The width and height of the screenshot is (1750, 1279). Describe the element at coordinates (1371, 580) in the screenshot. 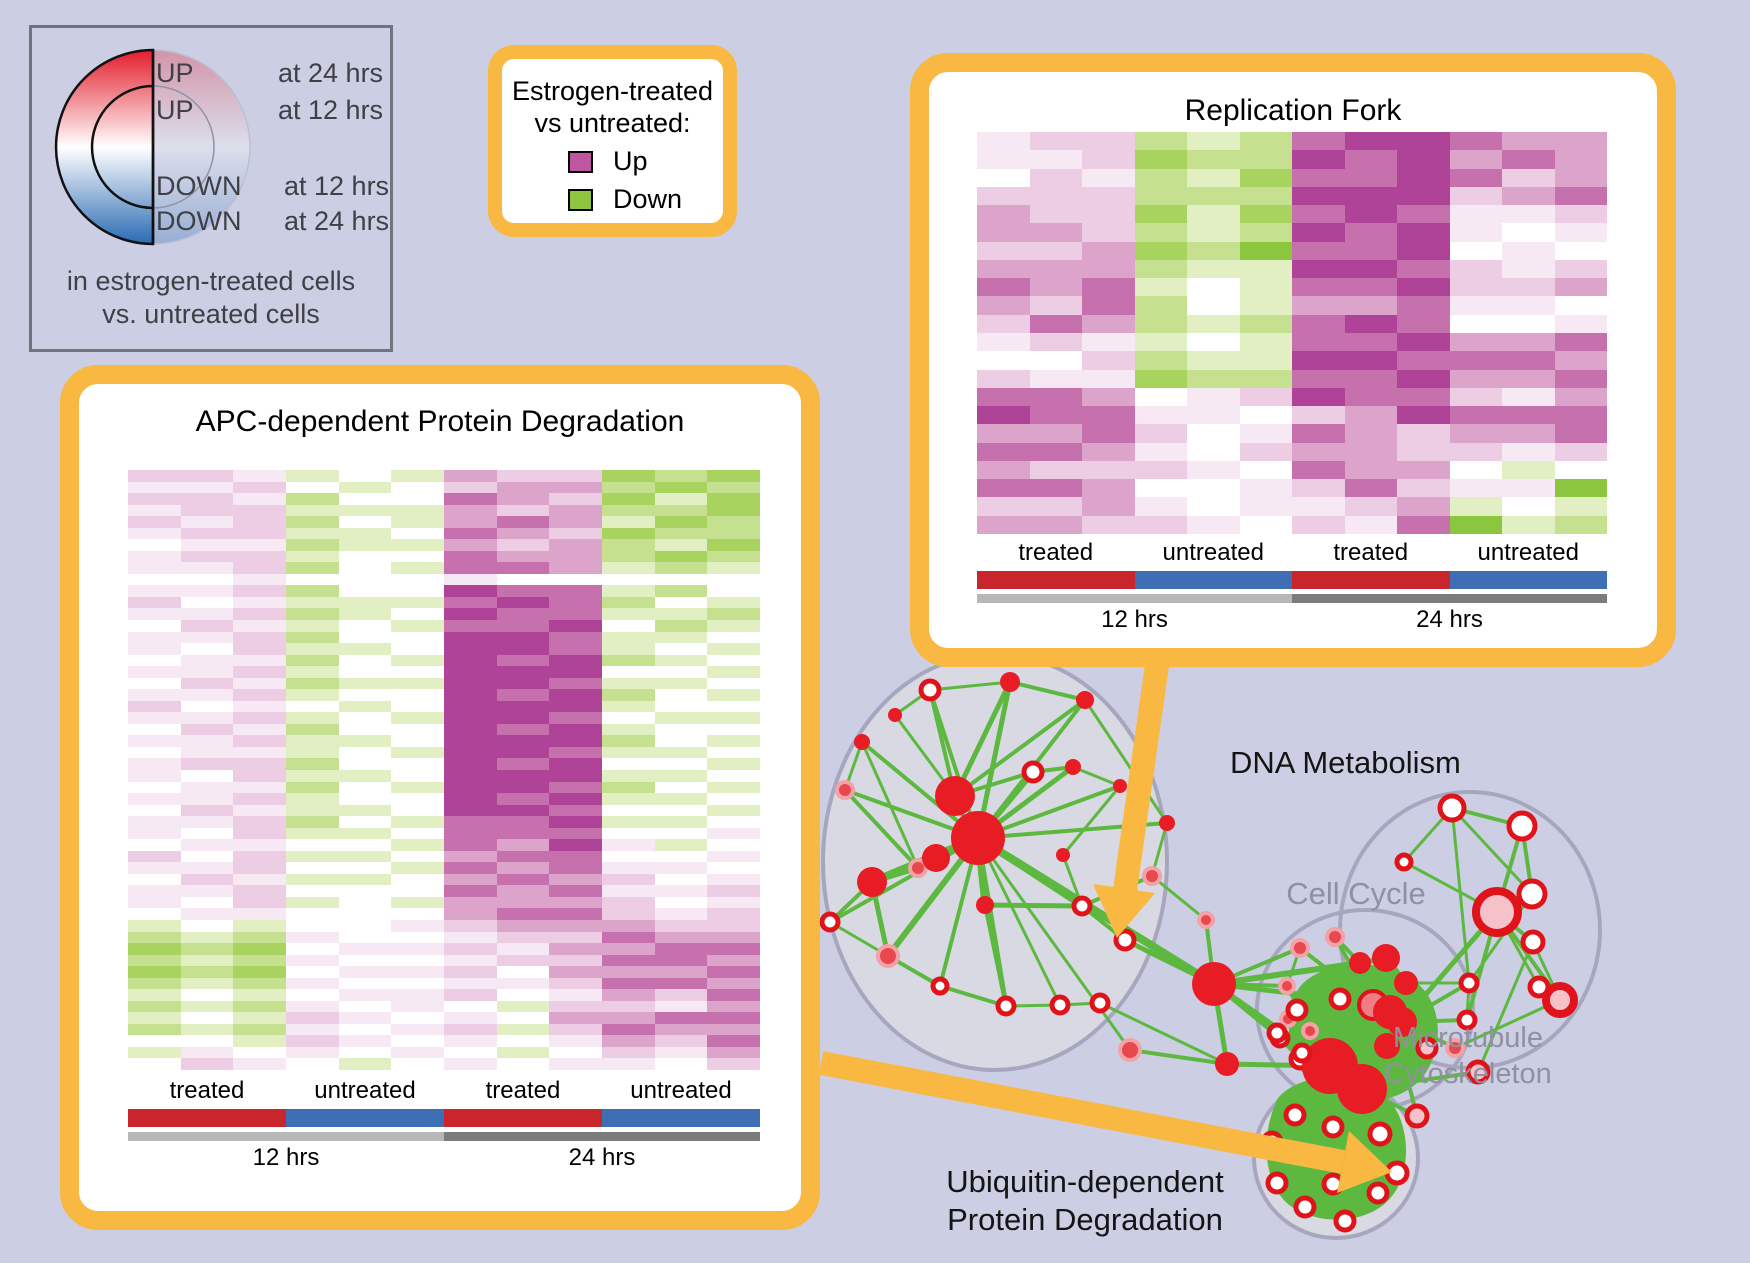

I see `group-color-bar` at that location.